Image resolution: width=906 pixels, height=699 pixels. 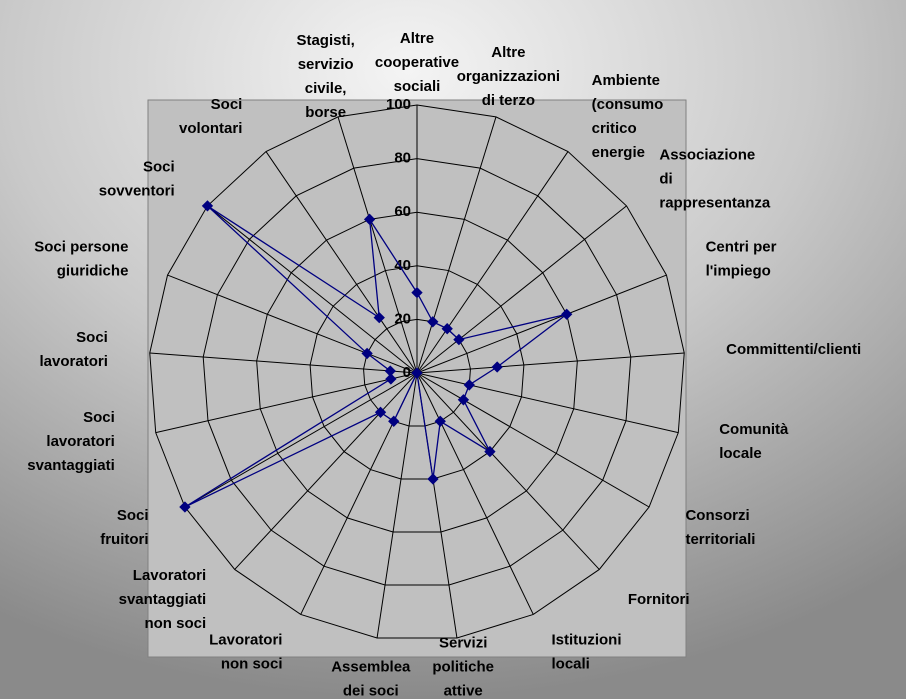 What do you see at coordinates (407, 372) in the screenshot?
I see `y-tick-label: 0` at bounding box center [407, 372].